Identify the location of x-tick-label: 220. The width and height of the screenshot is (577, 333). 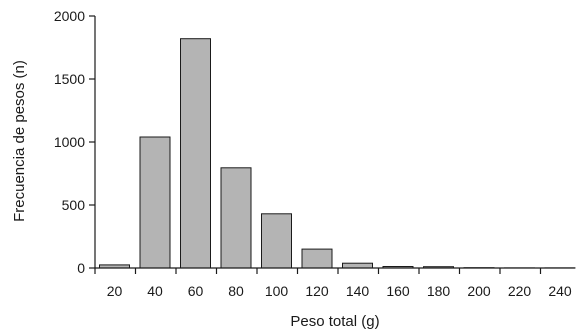
(520, 291).